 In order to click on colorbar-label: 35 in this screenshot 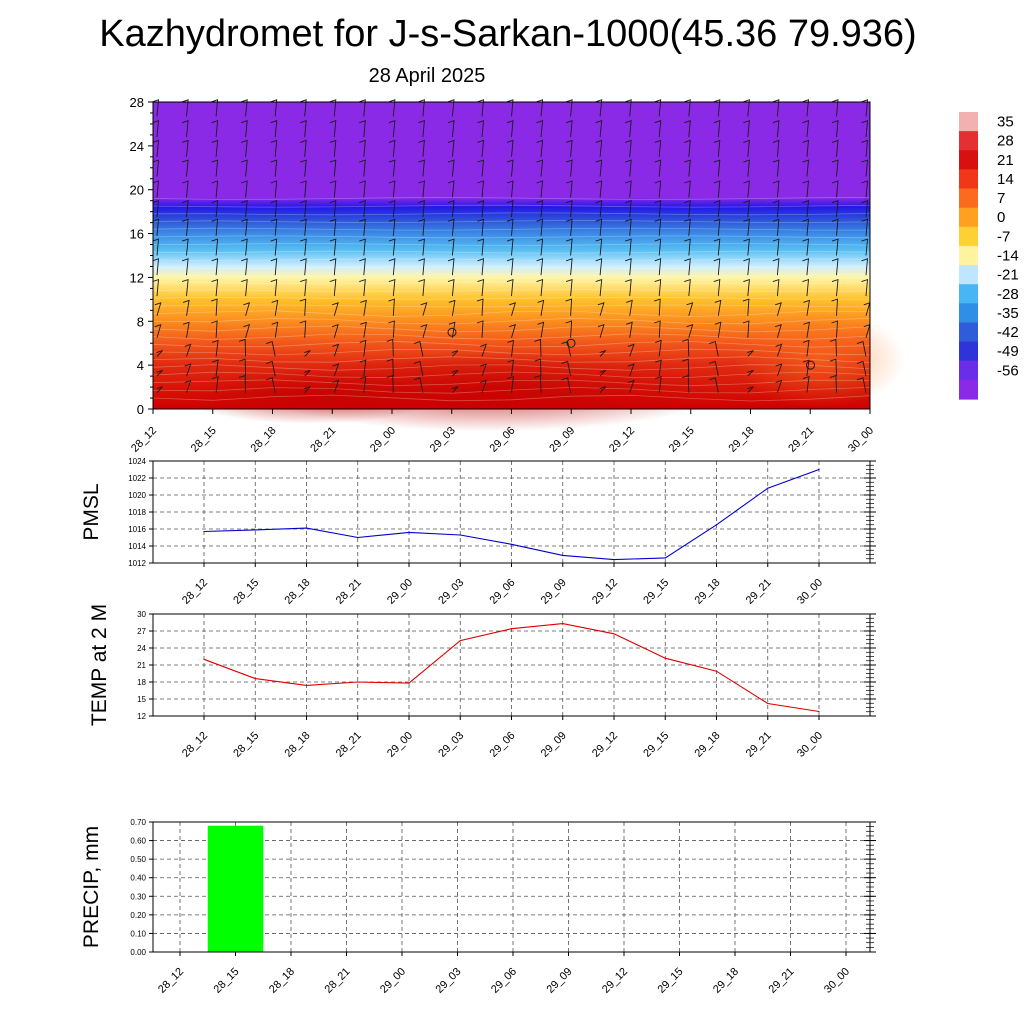, I will do `click(1005, 122)`.